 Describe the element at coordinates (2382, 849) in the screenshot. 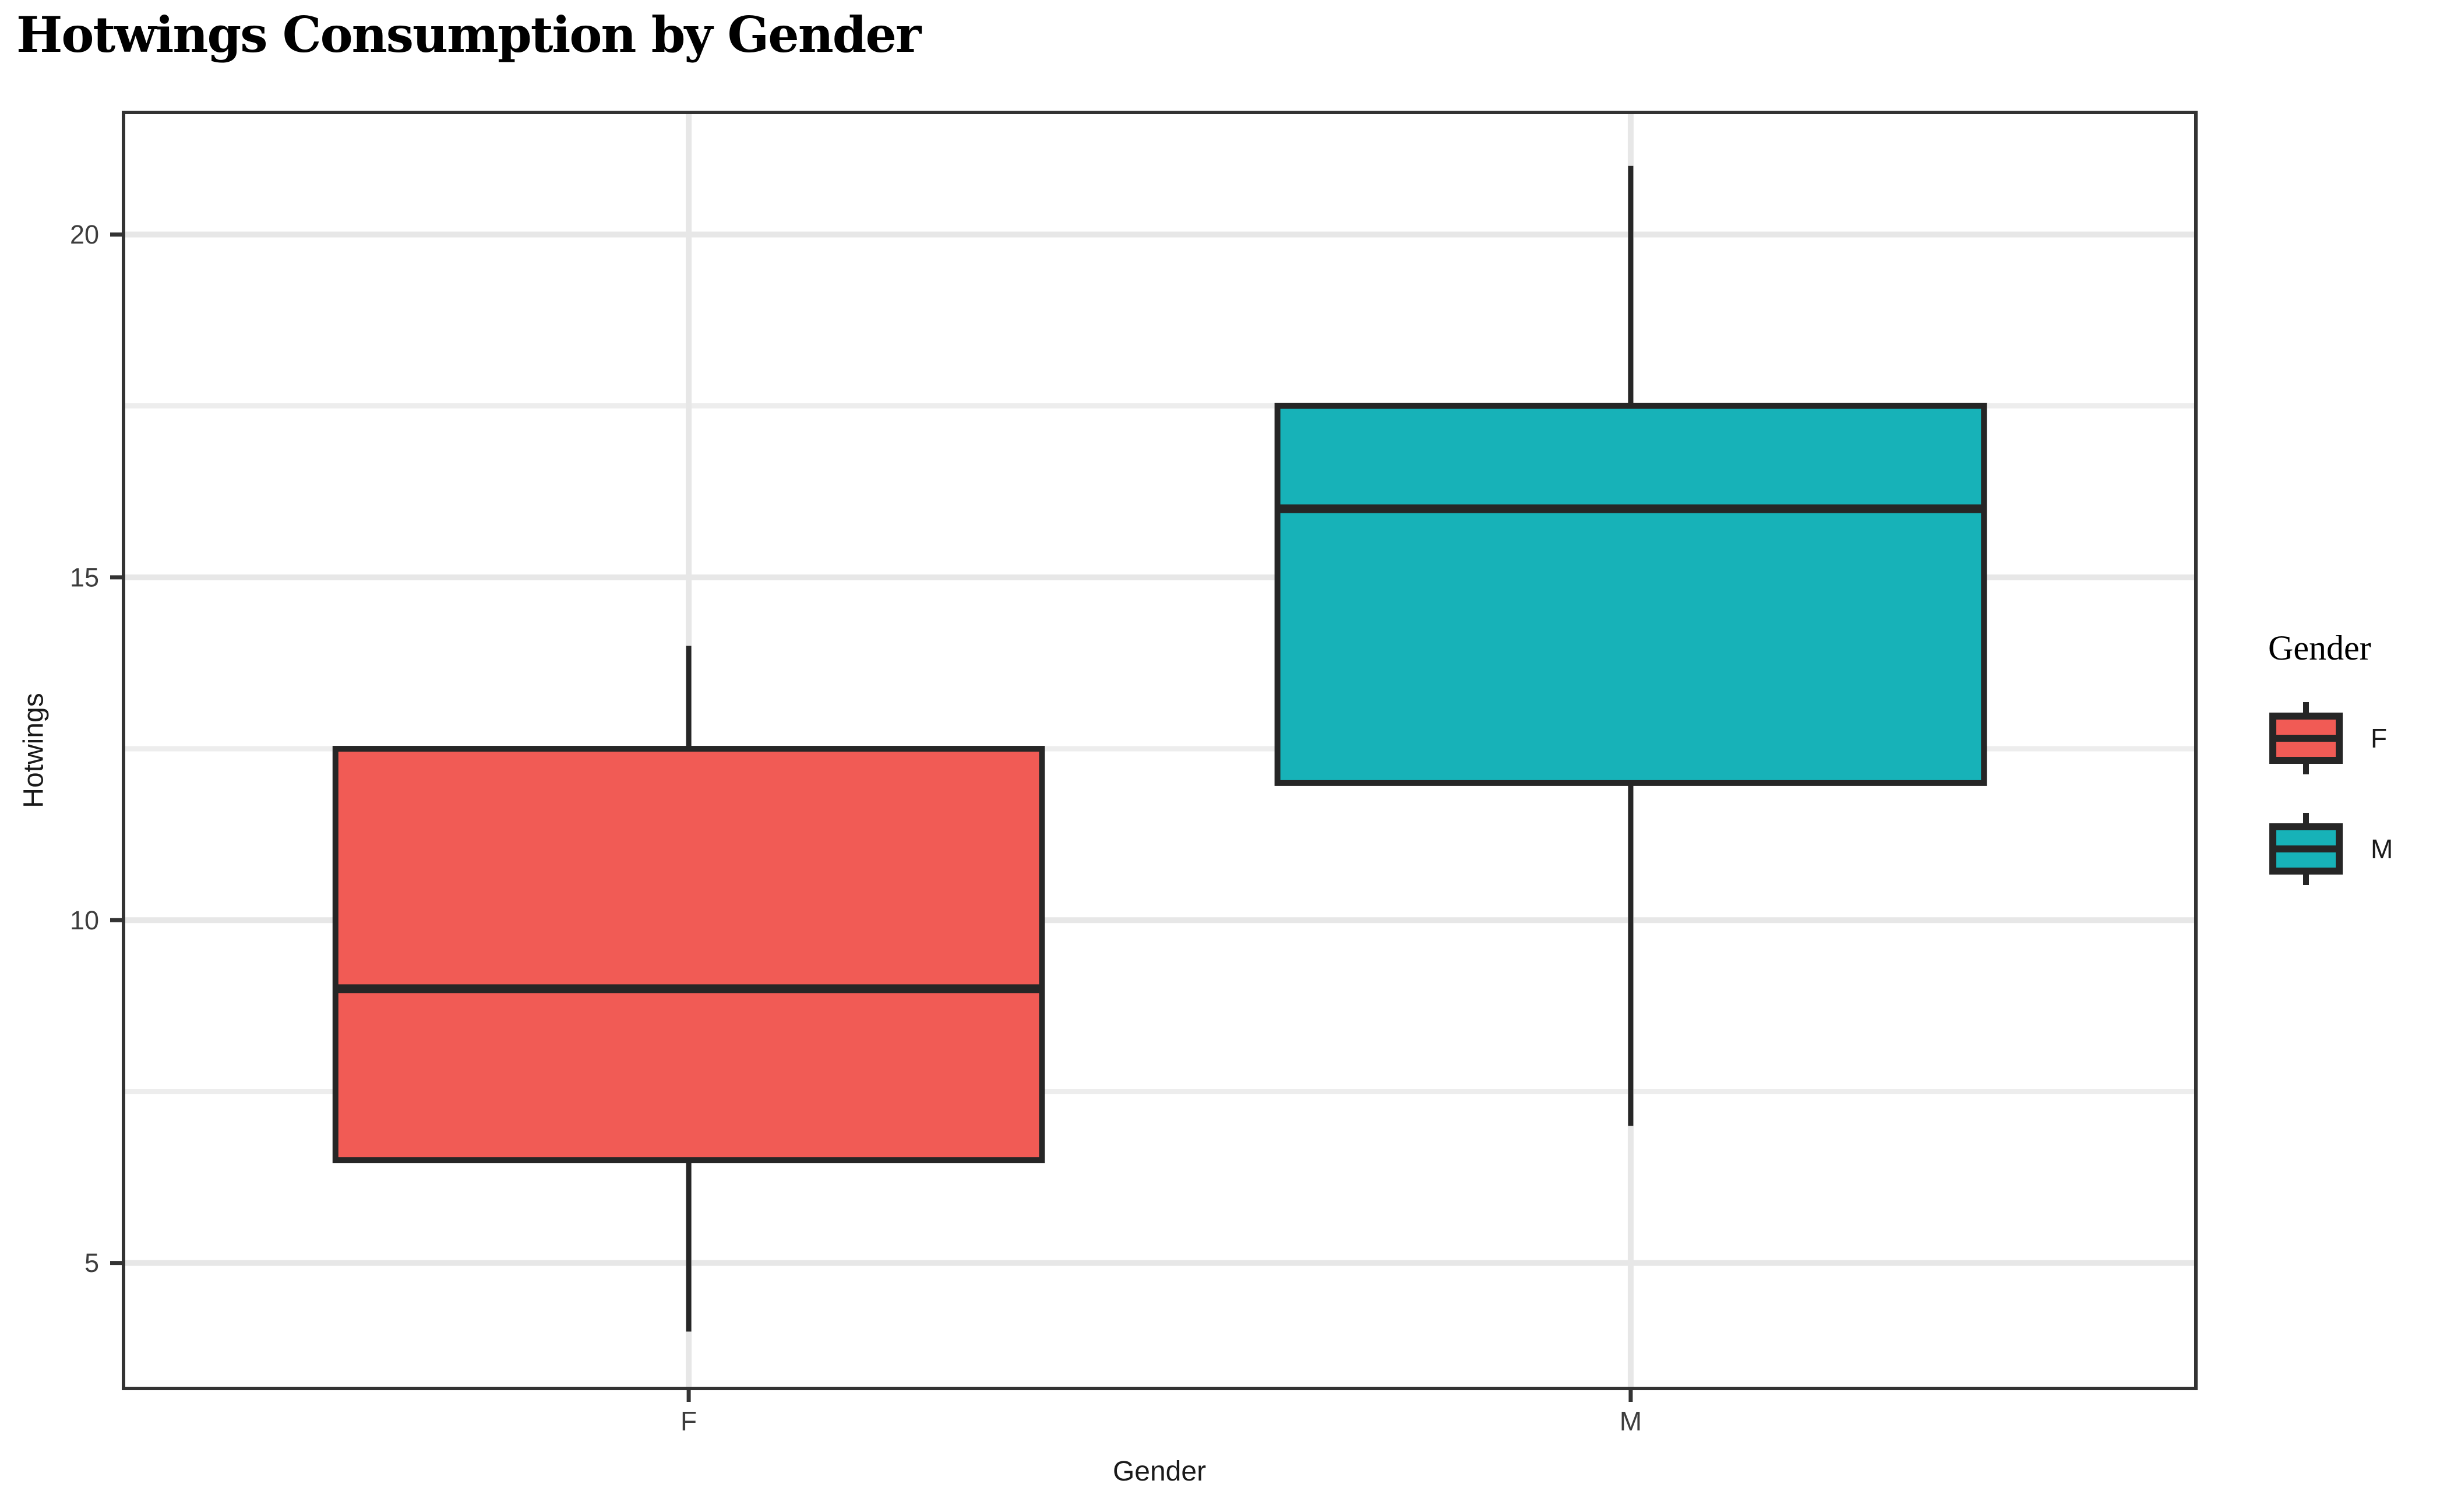

I see `legend-label-M: M` at that location.